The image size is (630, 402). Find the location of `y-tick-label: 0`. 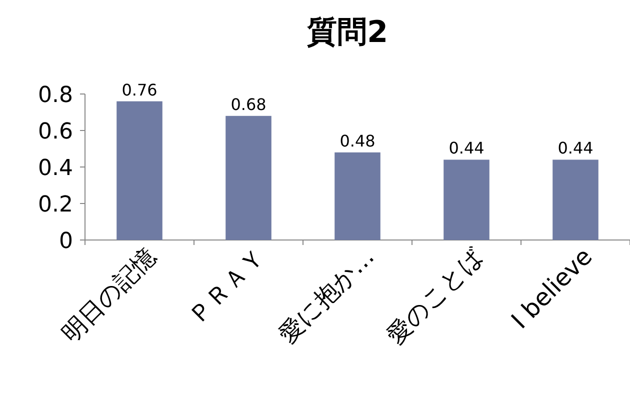

y-tick-label: 0 is located at coordinates (66, 241).